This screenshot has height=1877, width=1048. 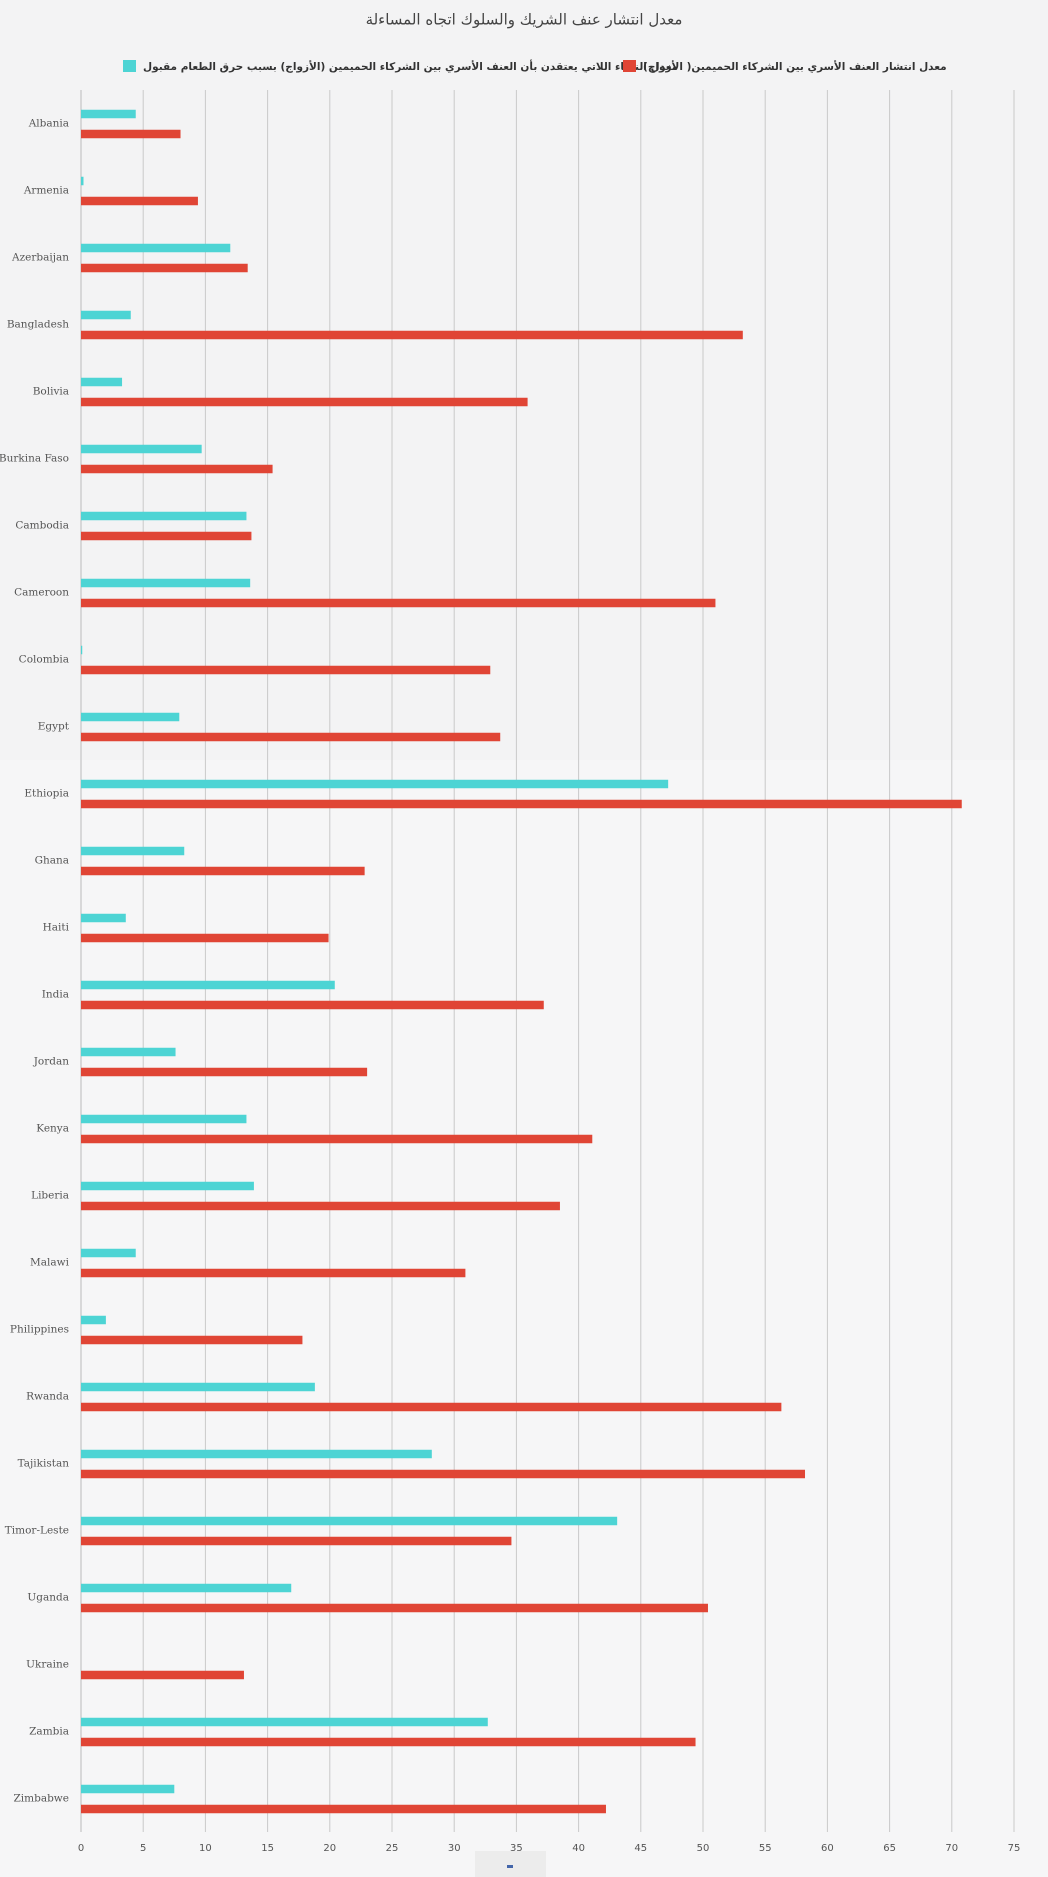 I want to click on y-tick-label: Colombia, so click(x=44, y=660).